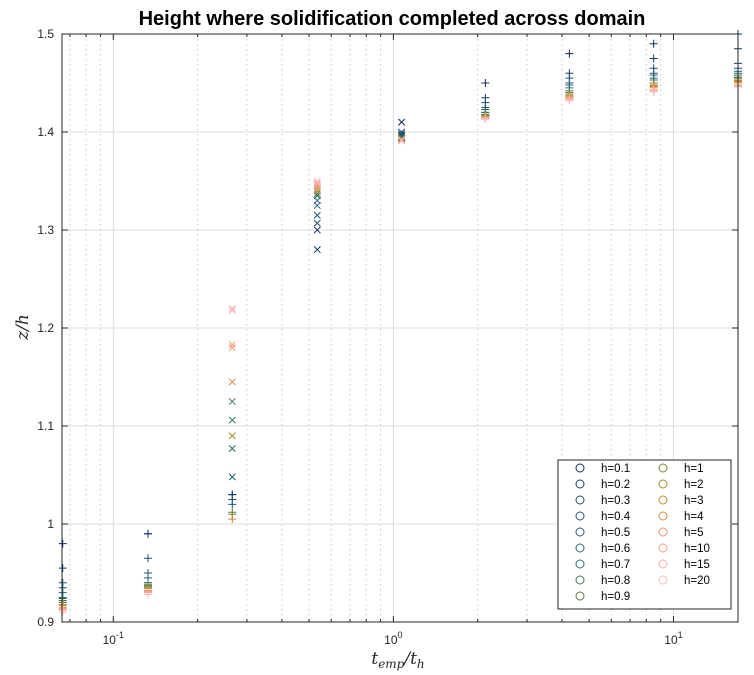  Describe the element at coordinates (615, 533) in the screenshot. I see `legend-label: h=0.5` at that location.